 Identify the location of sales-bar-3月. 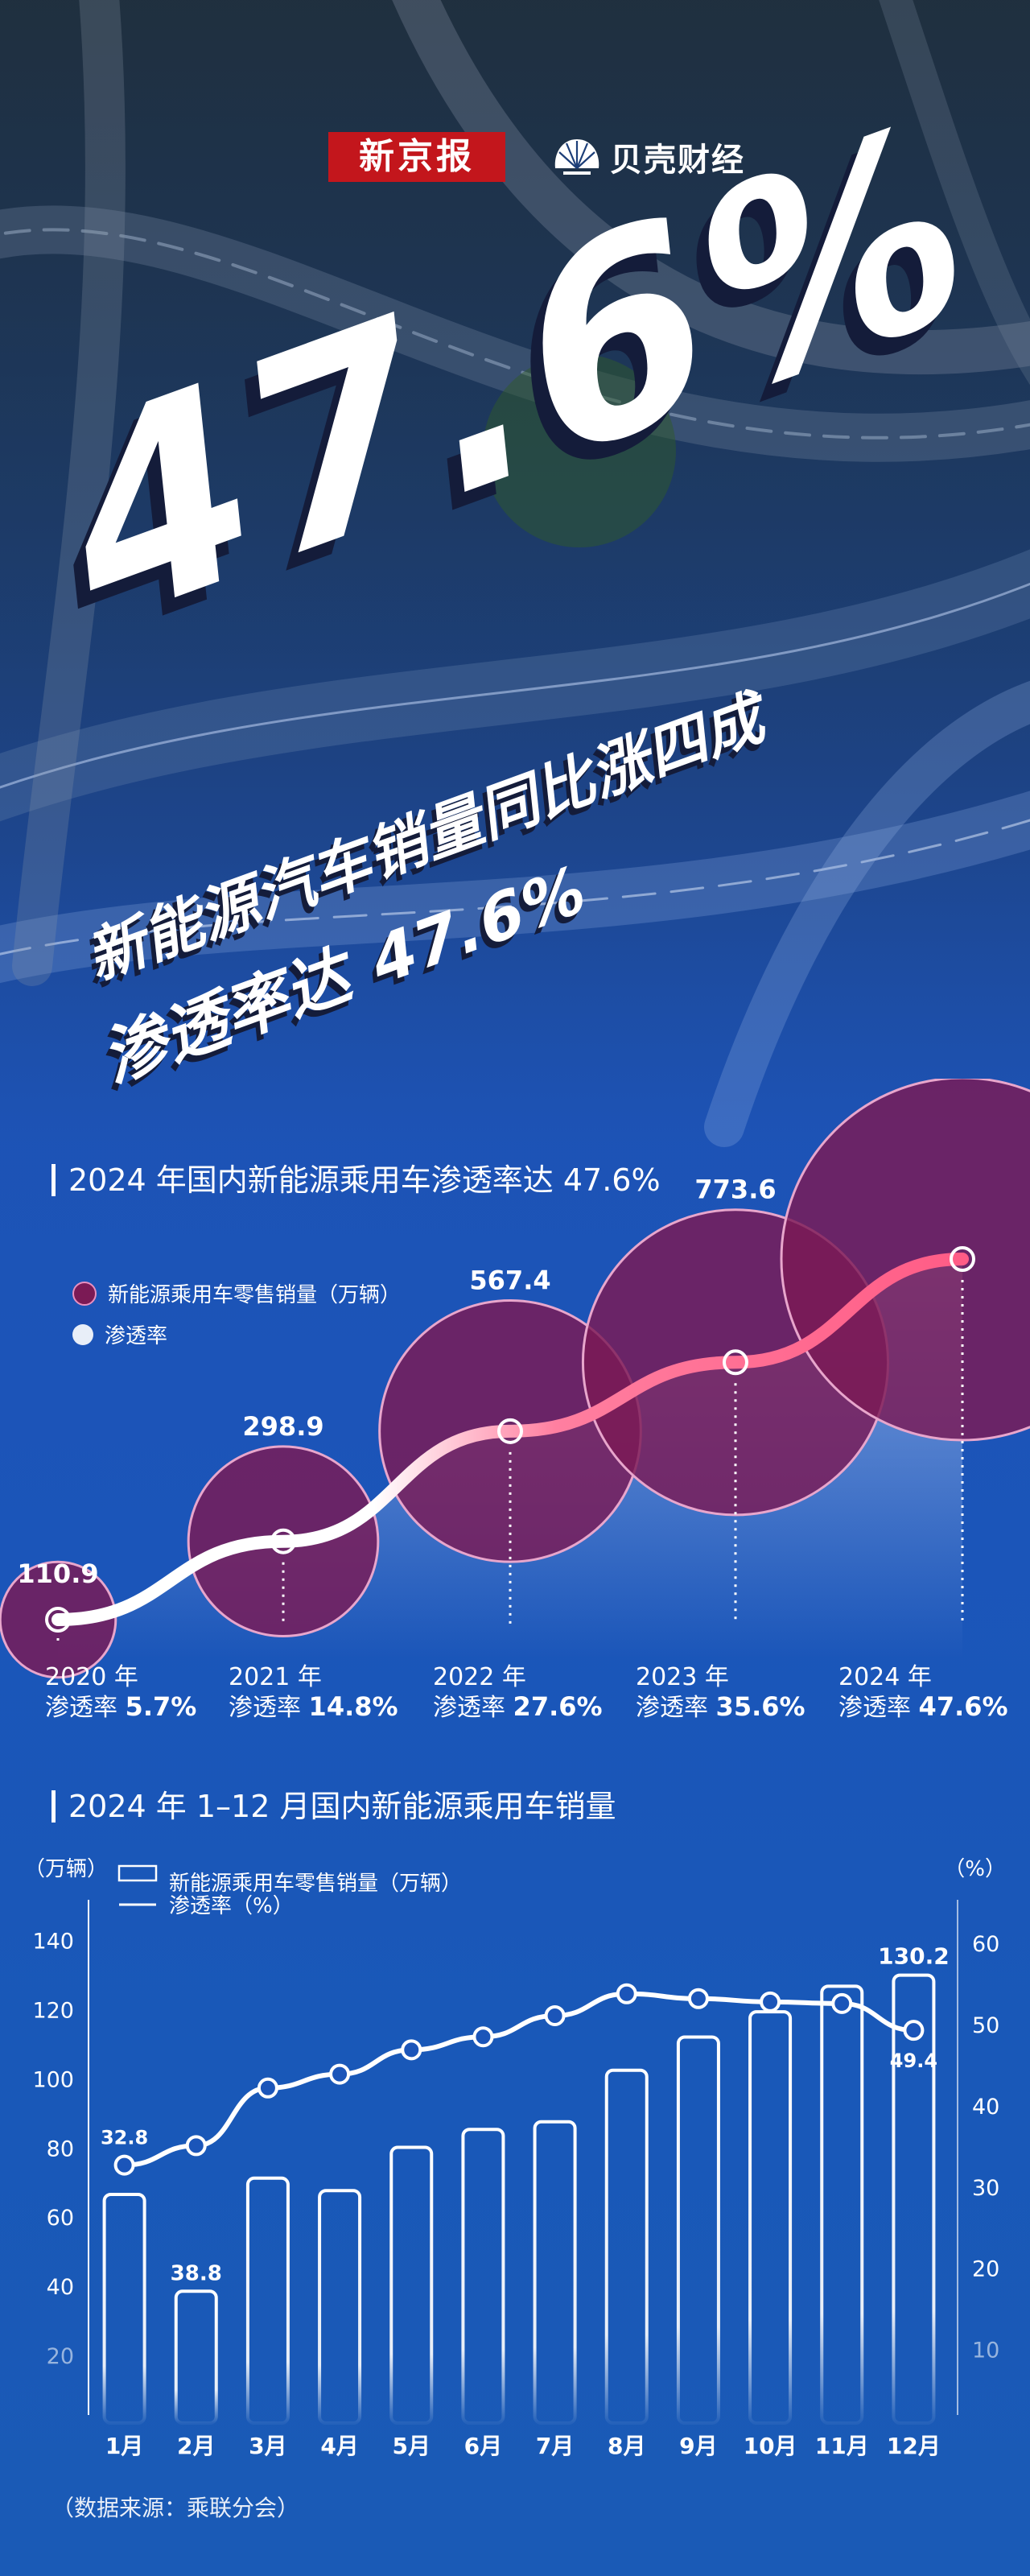
(267, 2300).